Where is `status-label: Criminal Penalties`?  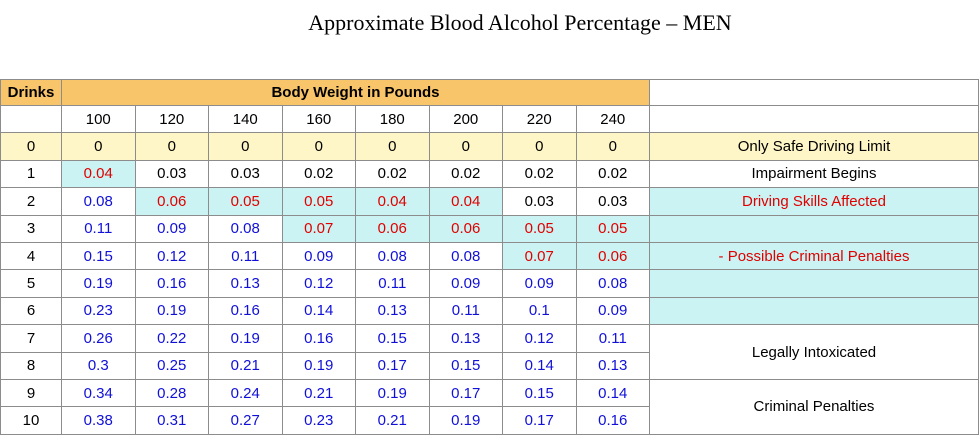
status-label: Criminal Penalties is located at coordinates (814, 406).